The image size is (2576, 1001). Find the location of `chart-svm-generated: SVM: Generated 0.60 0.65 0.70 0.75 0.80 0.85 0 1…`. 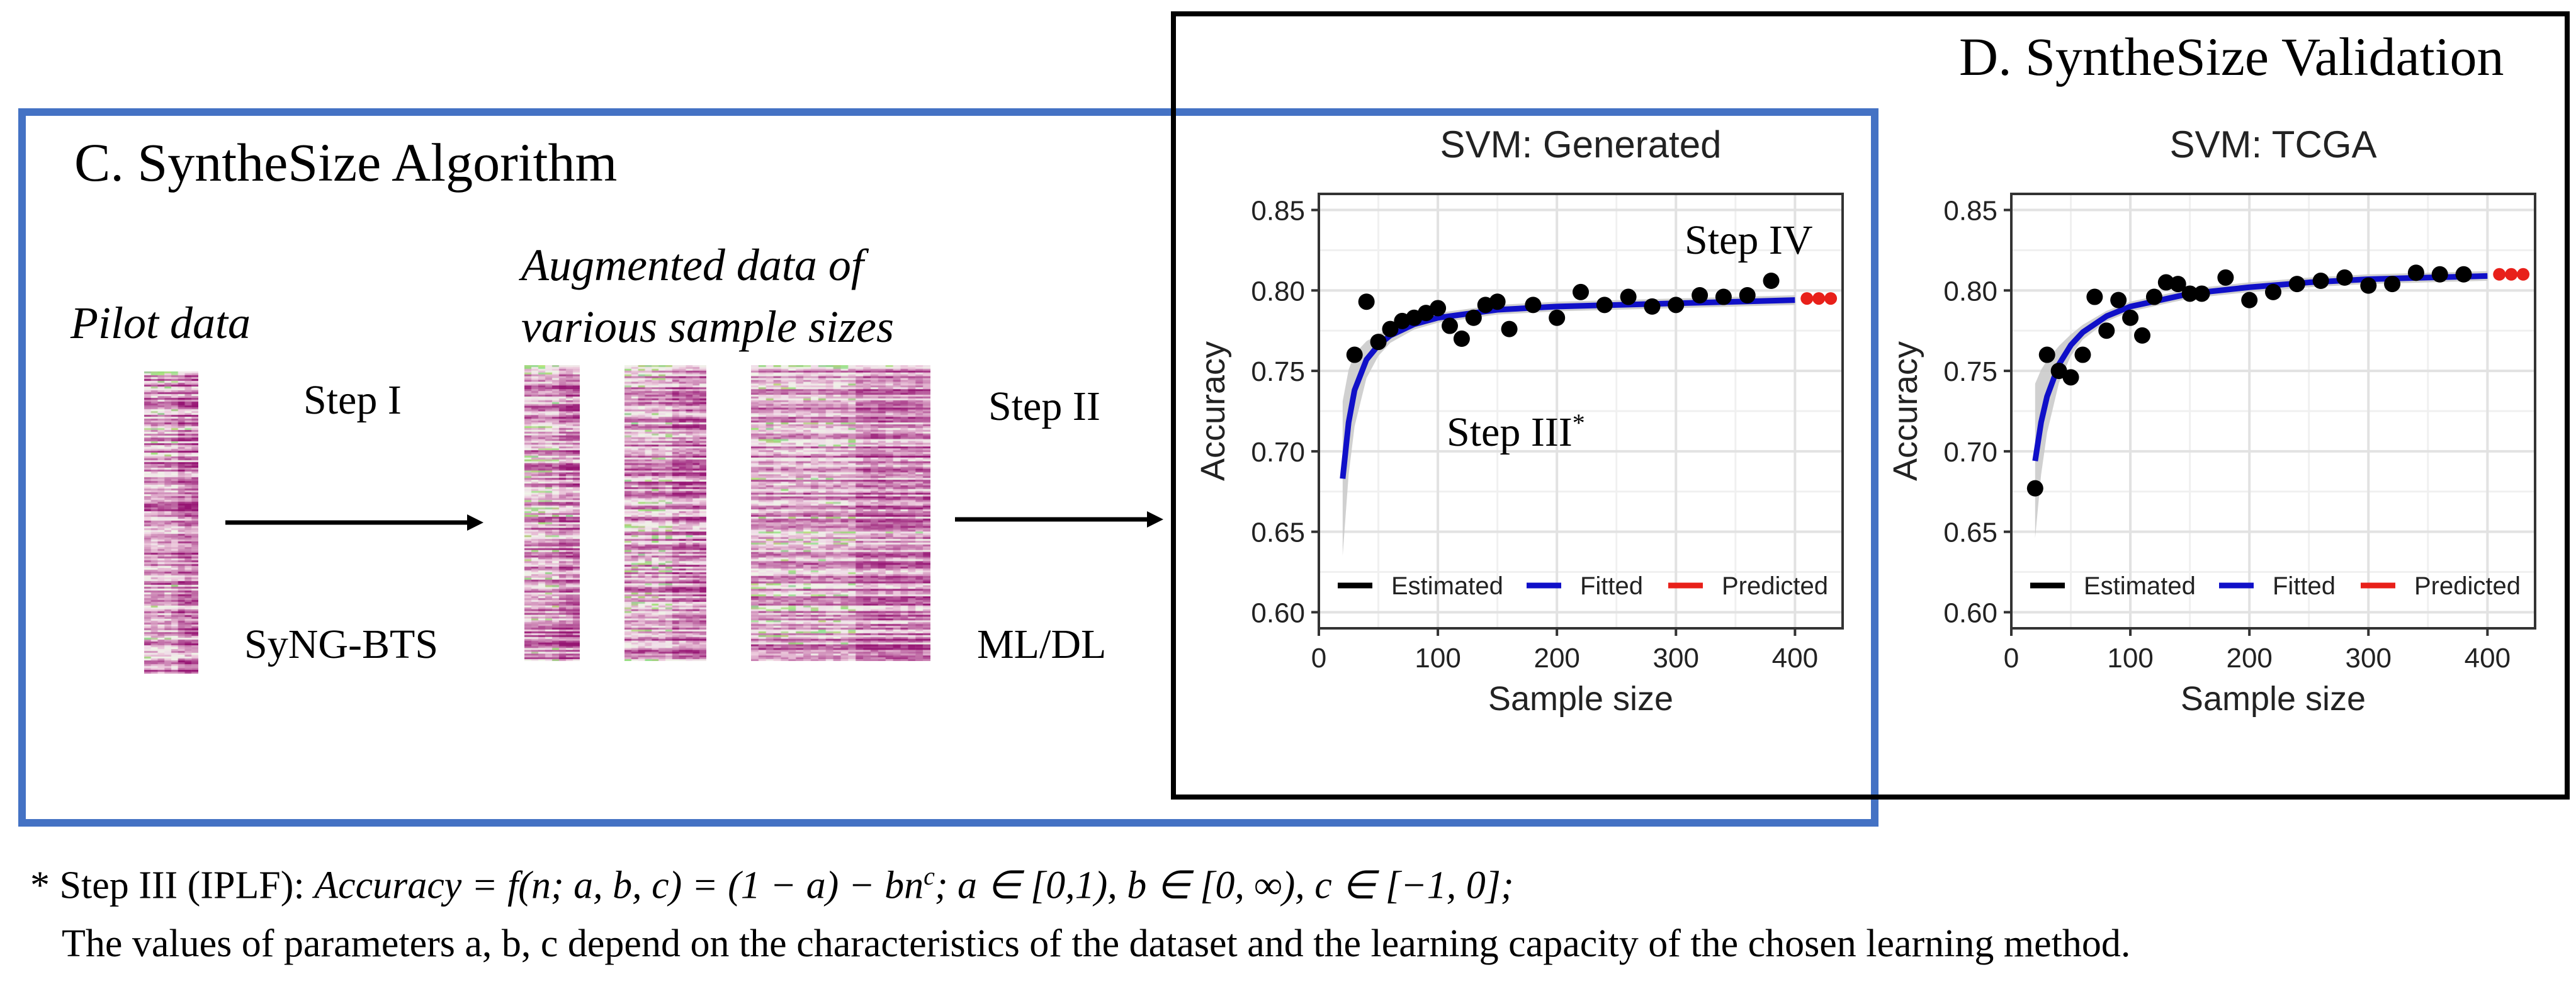

chart-svm-generated: SVM: Generated 0.60 0.65 0.70 0.75 0.80 0.85 0 1… is located at coordinates (1519, 420).